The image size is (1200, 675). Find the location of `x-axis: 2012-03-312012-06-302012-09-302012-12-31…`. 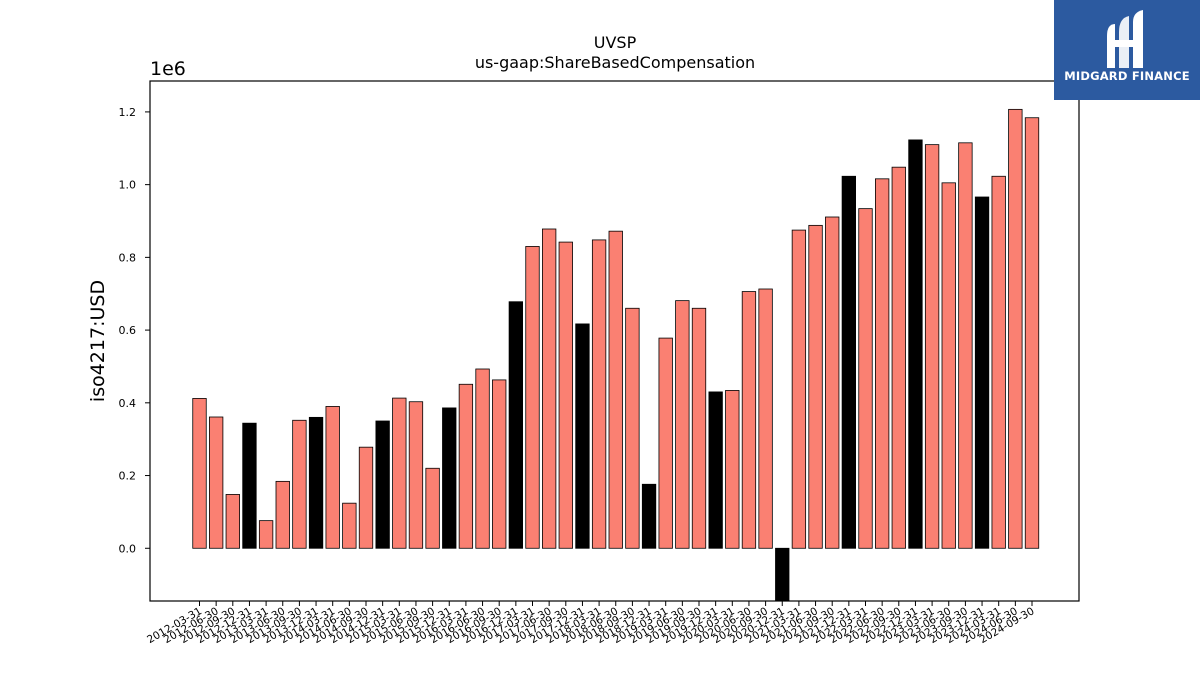

x-axis: 2012-03-312012-06-302012-09-302012-12-31… is located at coordinates (591, 623).